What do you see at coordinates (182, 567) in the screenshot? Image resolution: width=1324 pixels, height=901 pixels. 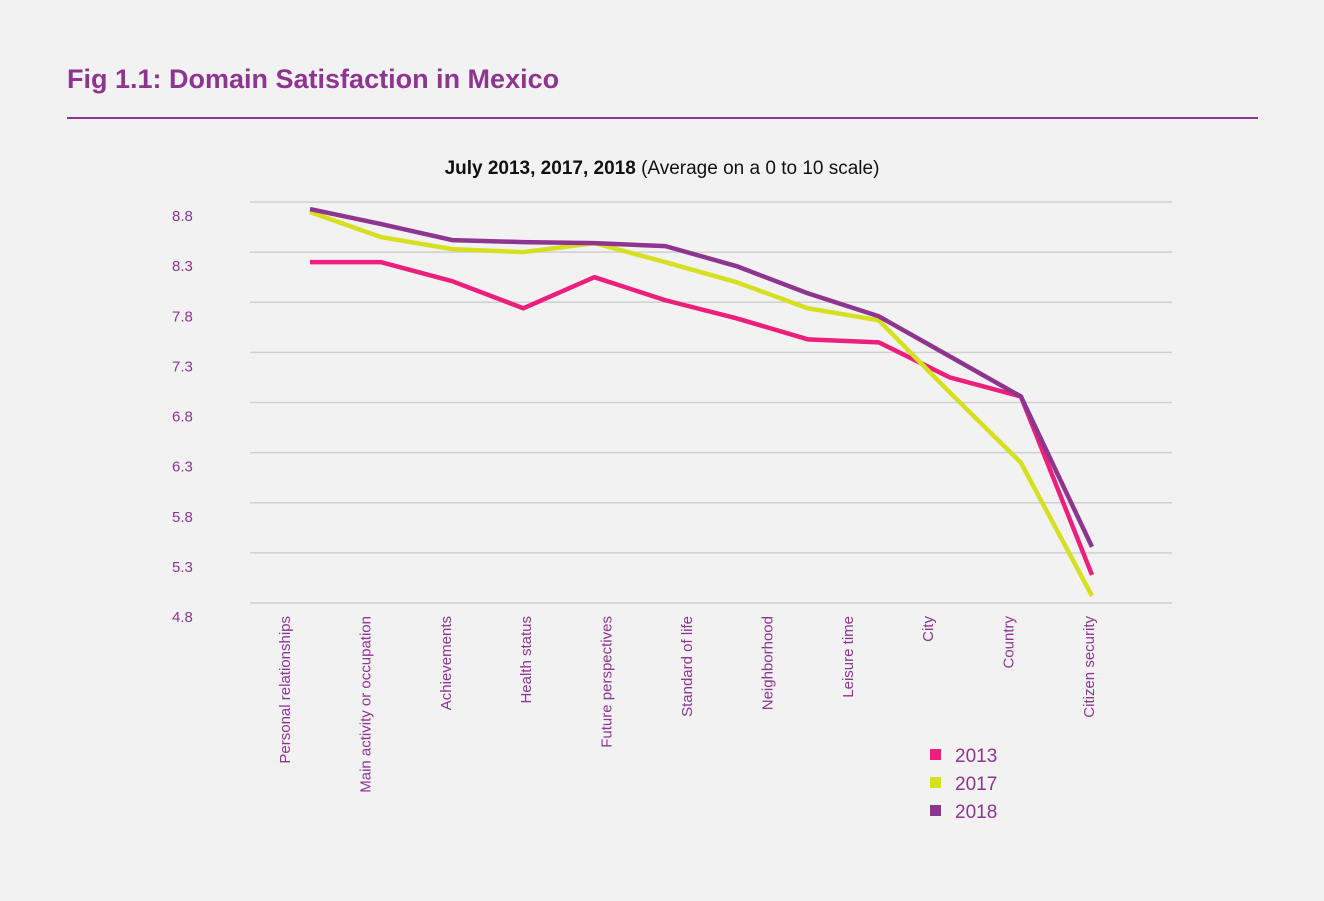 I see `y-tick-label: 5.3` at bounding box center [182, 567].